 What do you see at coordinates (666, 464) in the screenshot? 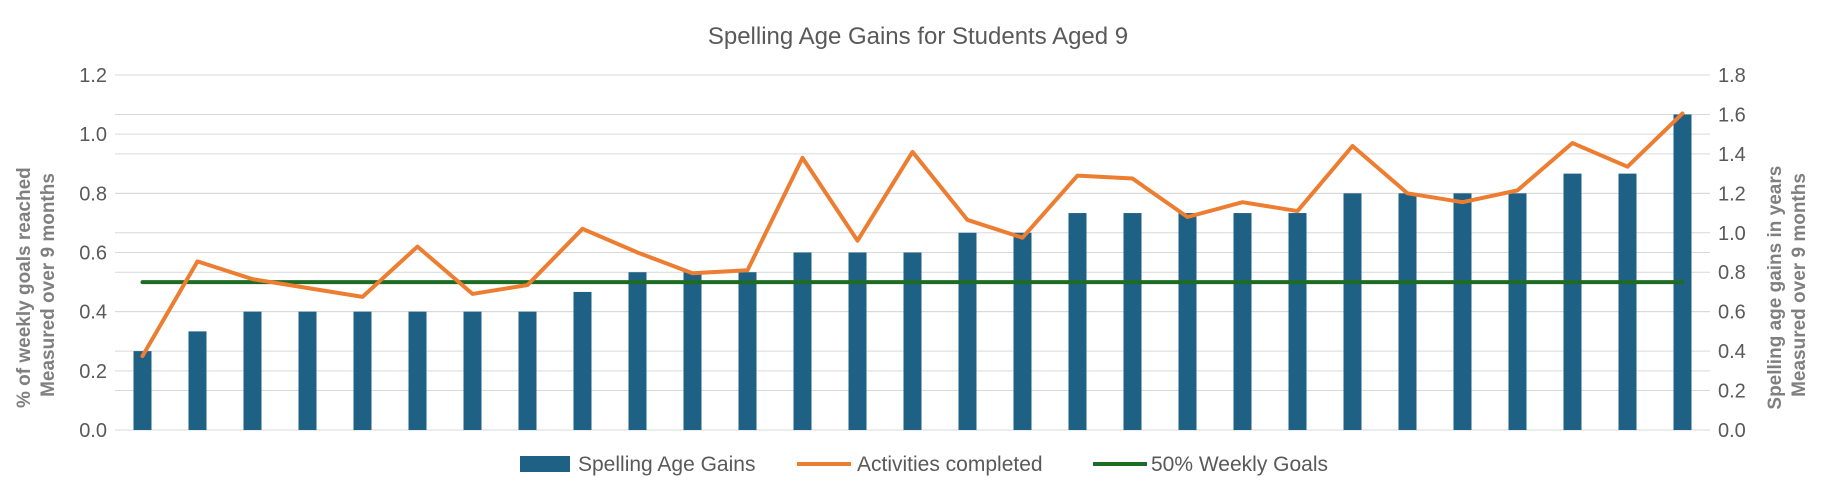
I see `legend-label-spelling-age-gains: Spelling Age Gains` at bounding box center [666, 464].